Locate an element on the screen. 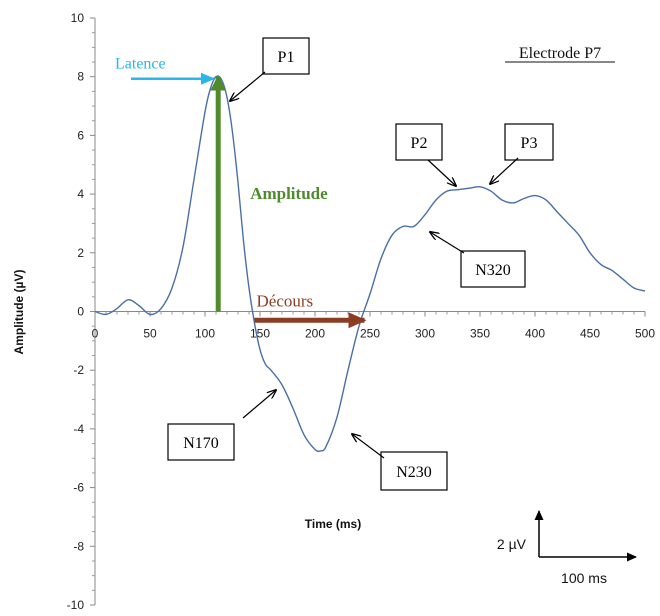 The height and width of the screenshot is (616, 660). x-tick-label: 500 is located at coordinates (645, 334).